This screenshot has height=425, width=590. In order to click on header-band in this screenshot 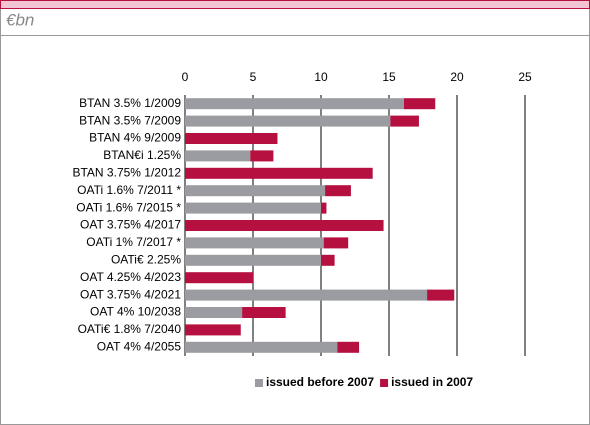, I will do `click(295, 4)`.